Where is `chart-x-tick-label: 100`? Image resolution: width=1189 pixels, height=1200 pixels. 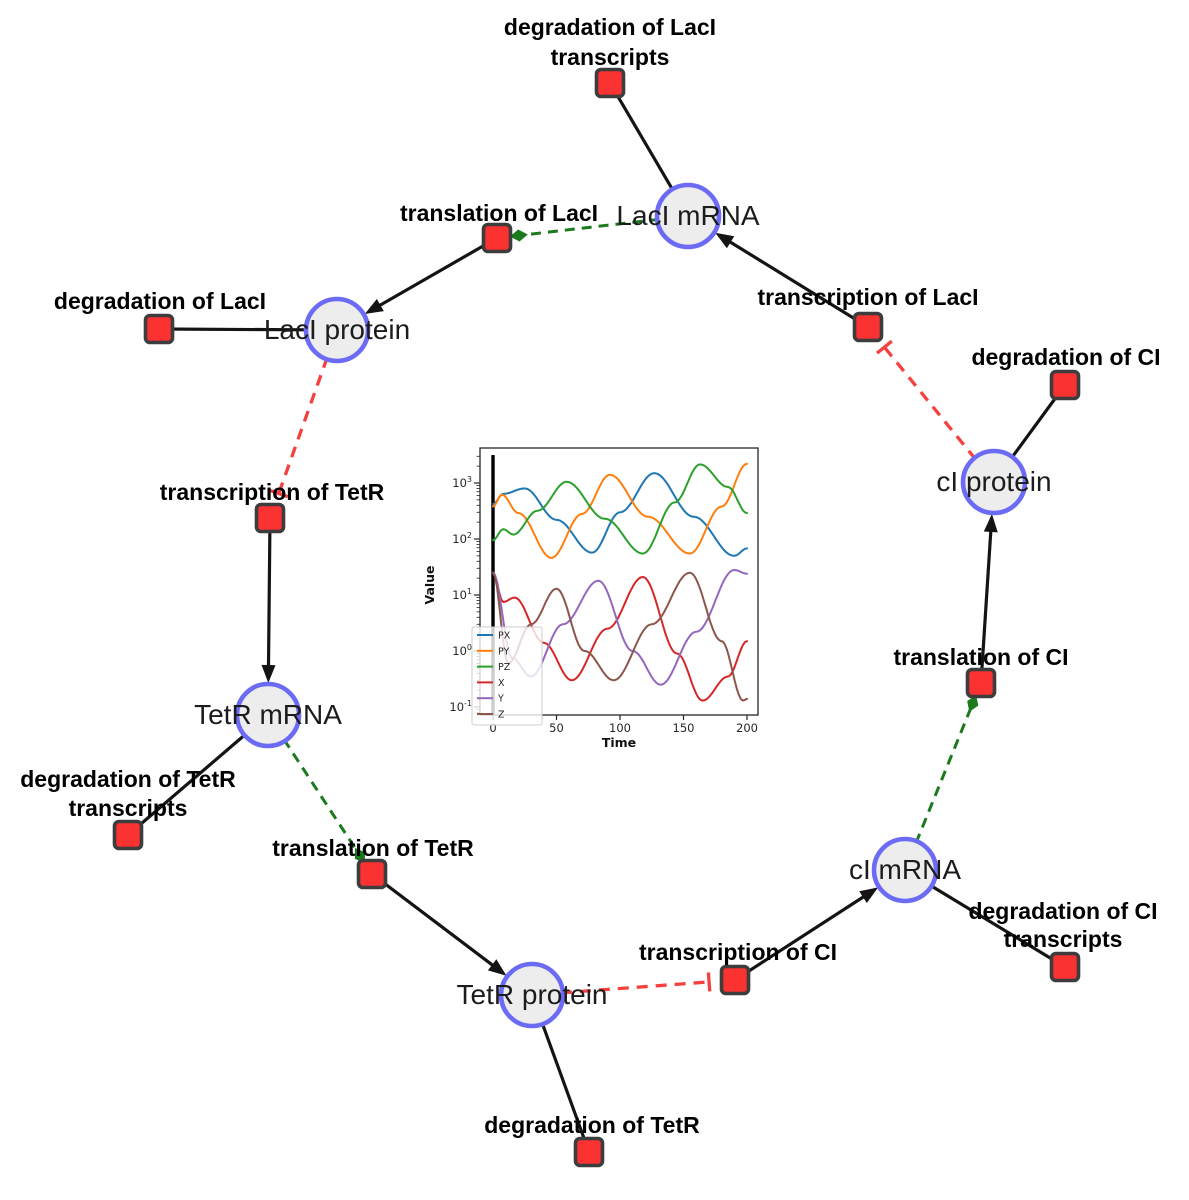
chart-x-tick-label: 100 is located at coordinates (620, 728).